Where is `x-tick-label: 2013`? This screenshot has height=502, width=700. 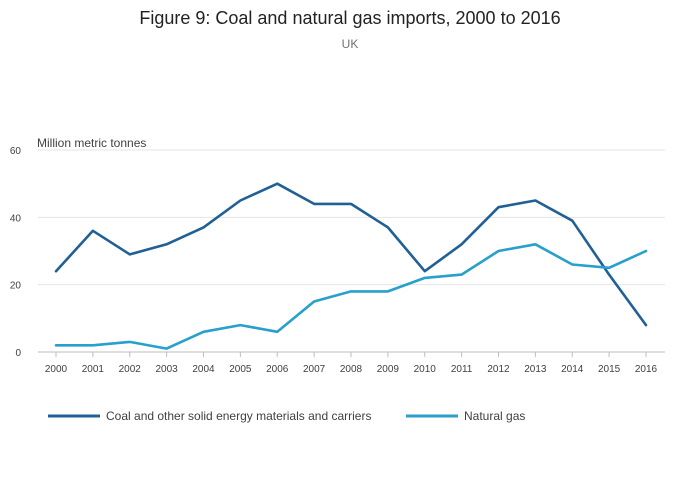
x-tick-label: 2013 is located at coordinates (535, 369).